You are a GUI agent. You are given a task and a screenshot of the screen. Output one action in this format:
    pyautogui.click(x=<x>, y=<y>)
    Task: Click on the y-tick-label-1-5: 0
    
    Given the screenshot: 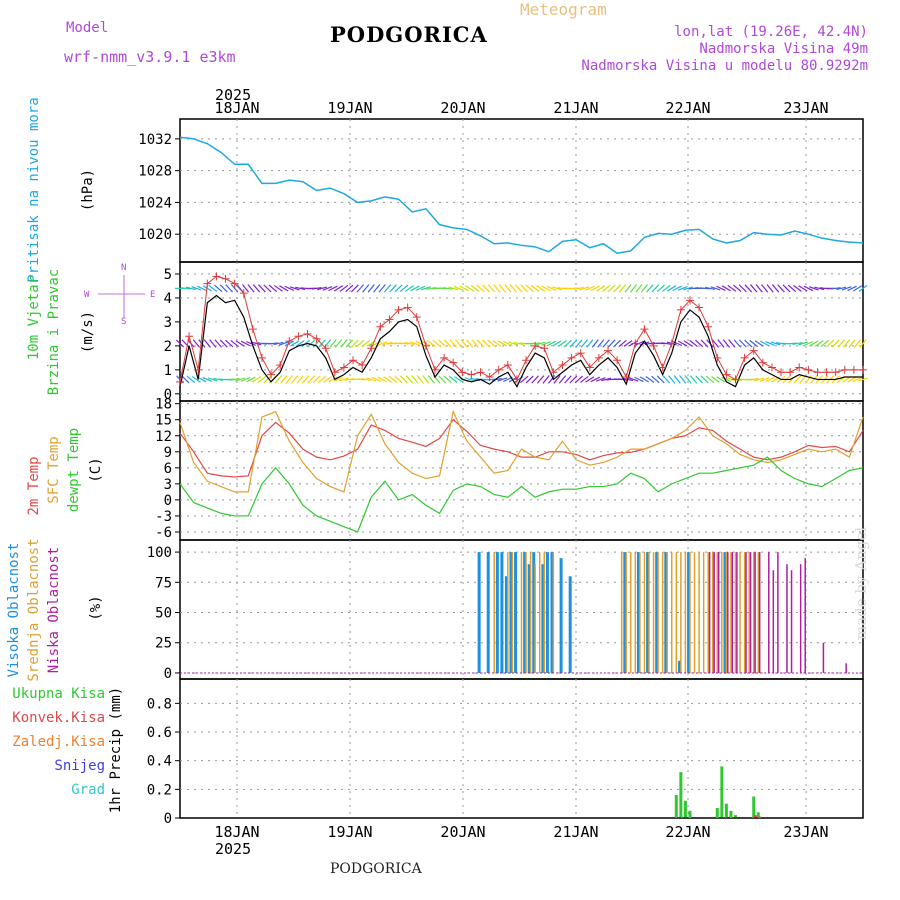 What is the action you would take?
    pyautogui.click(x=168, y=395)
    